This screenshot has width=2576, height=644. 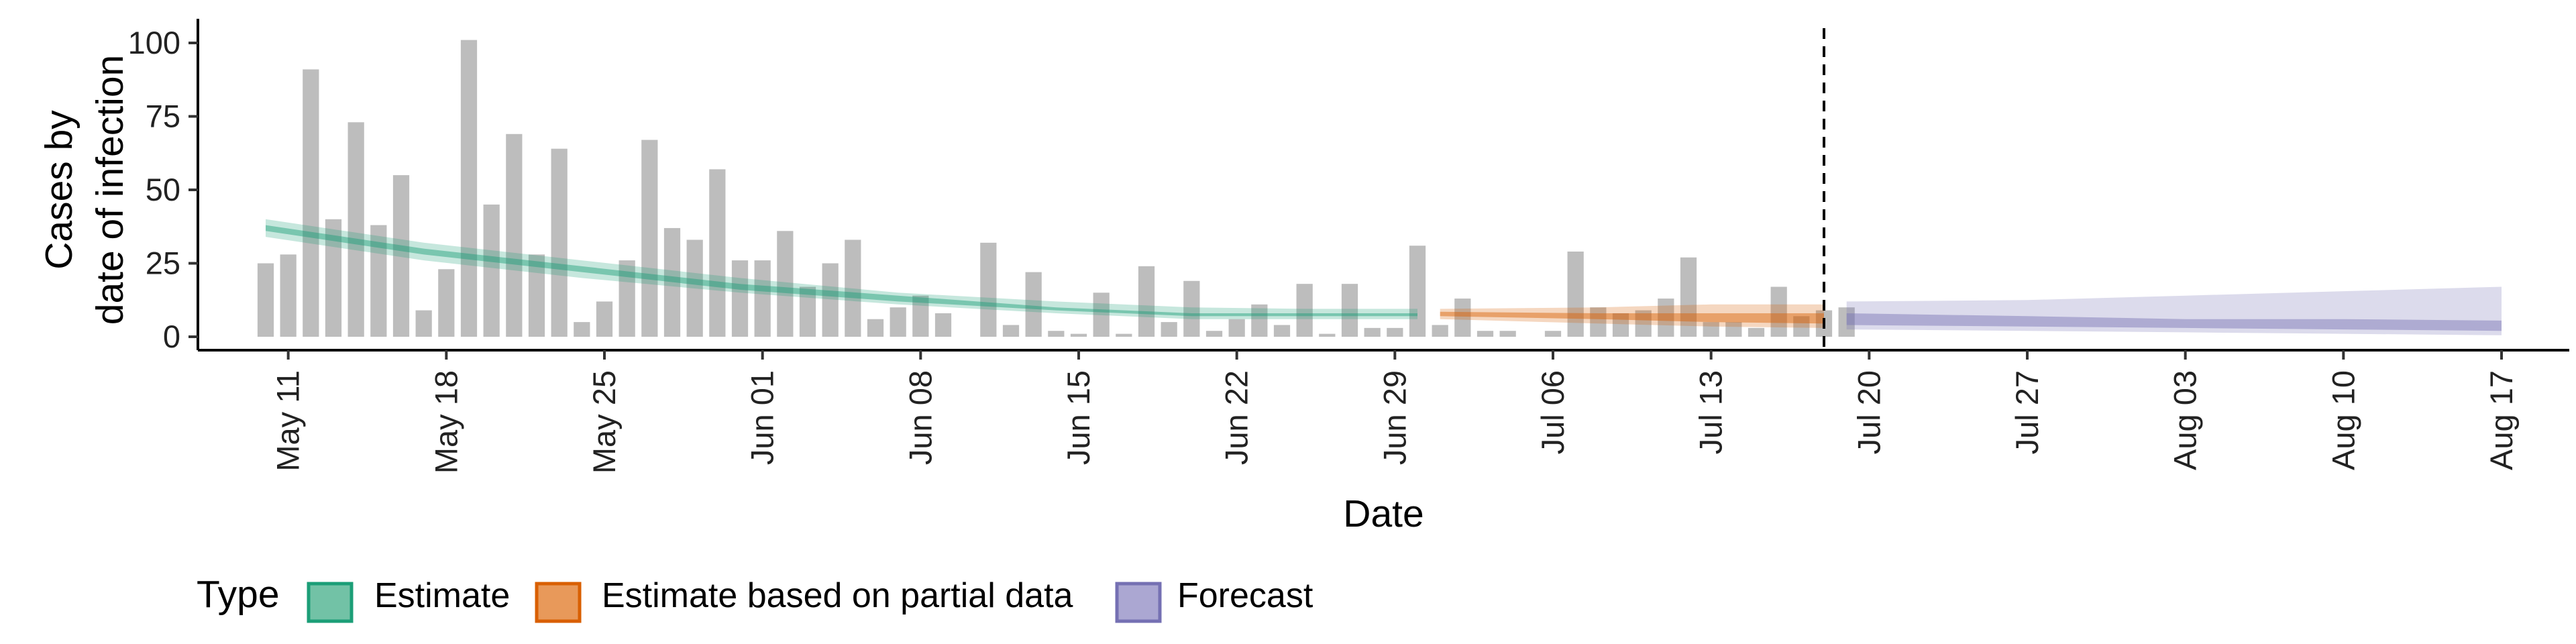 I want to click on y-tick-label: 75, so click(x=163, y=116).